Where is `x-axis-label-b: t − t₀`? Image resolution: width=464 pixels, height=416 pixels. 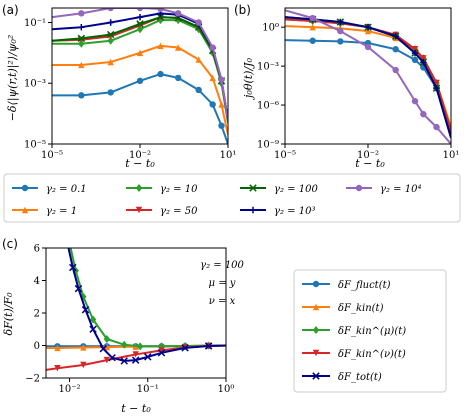 x-axis-label-b: t − t₀ is located at coordinates (370, 163).